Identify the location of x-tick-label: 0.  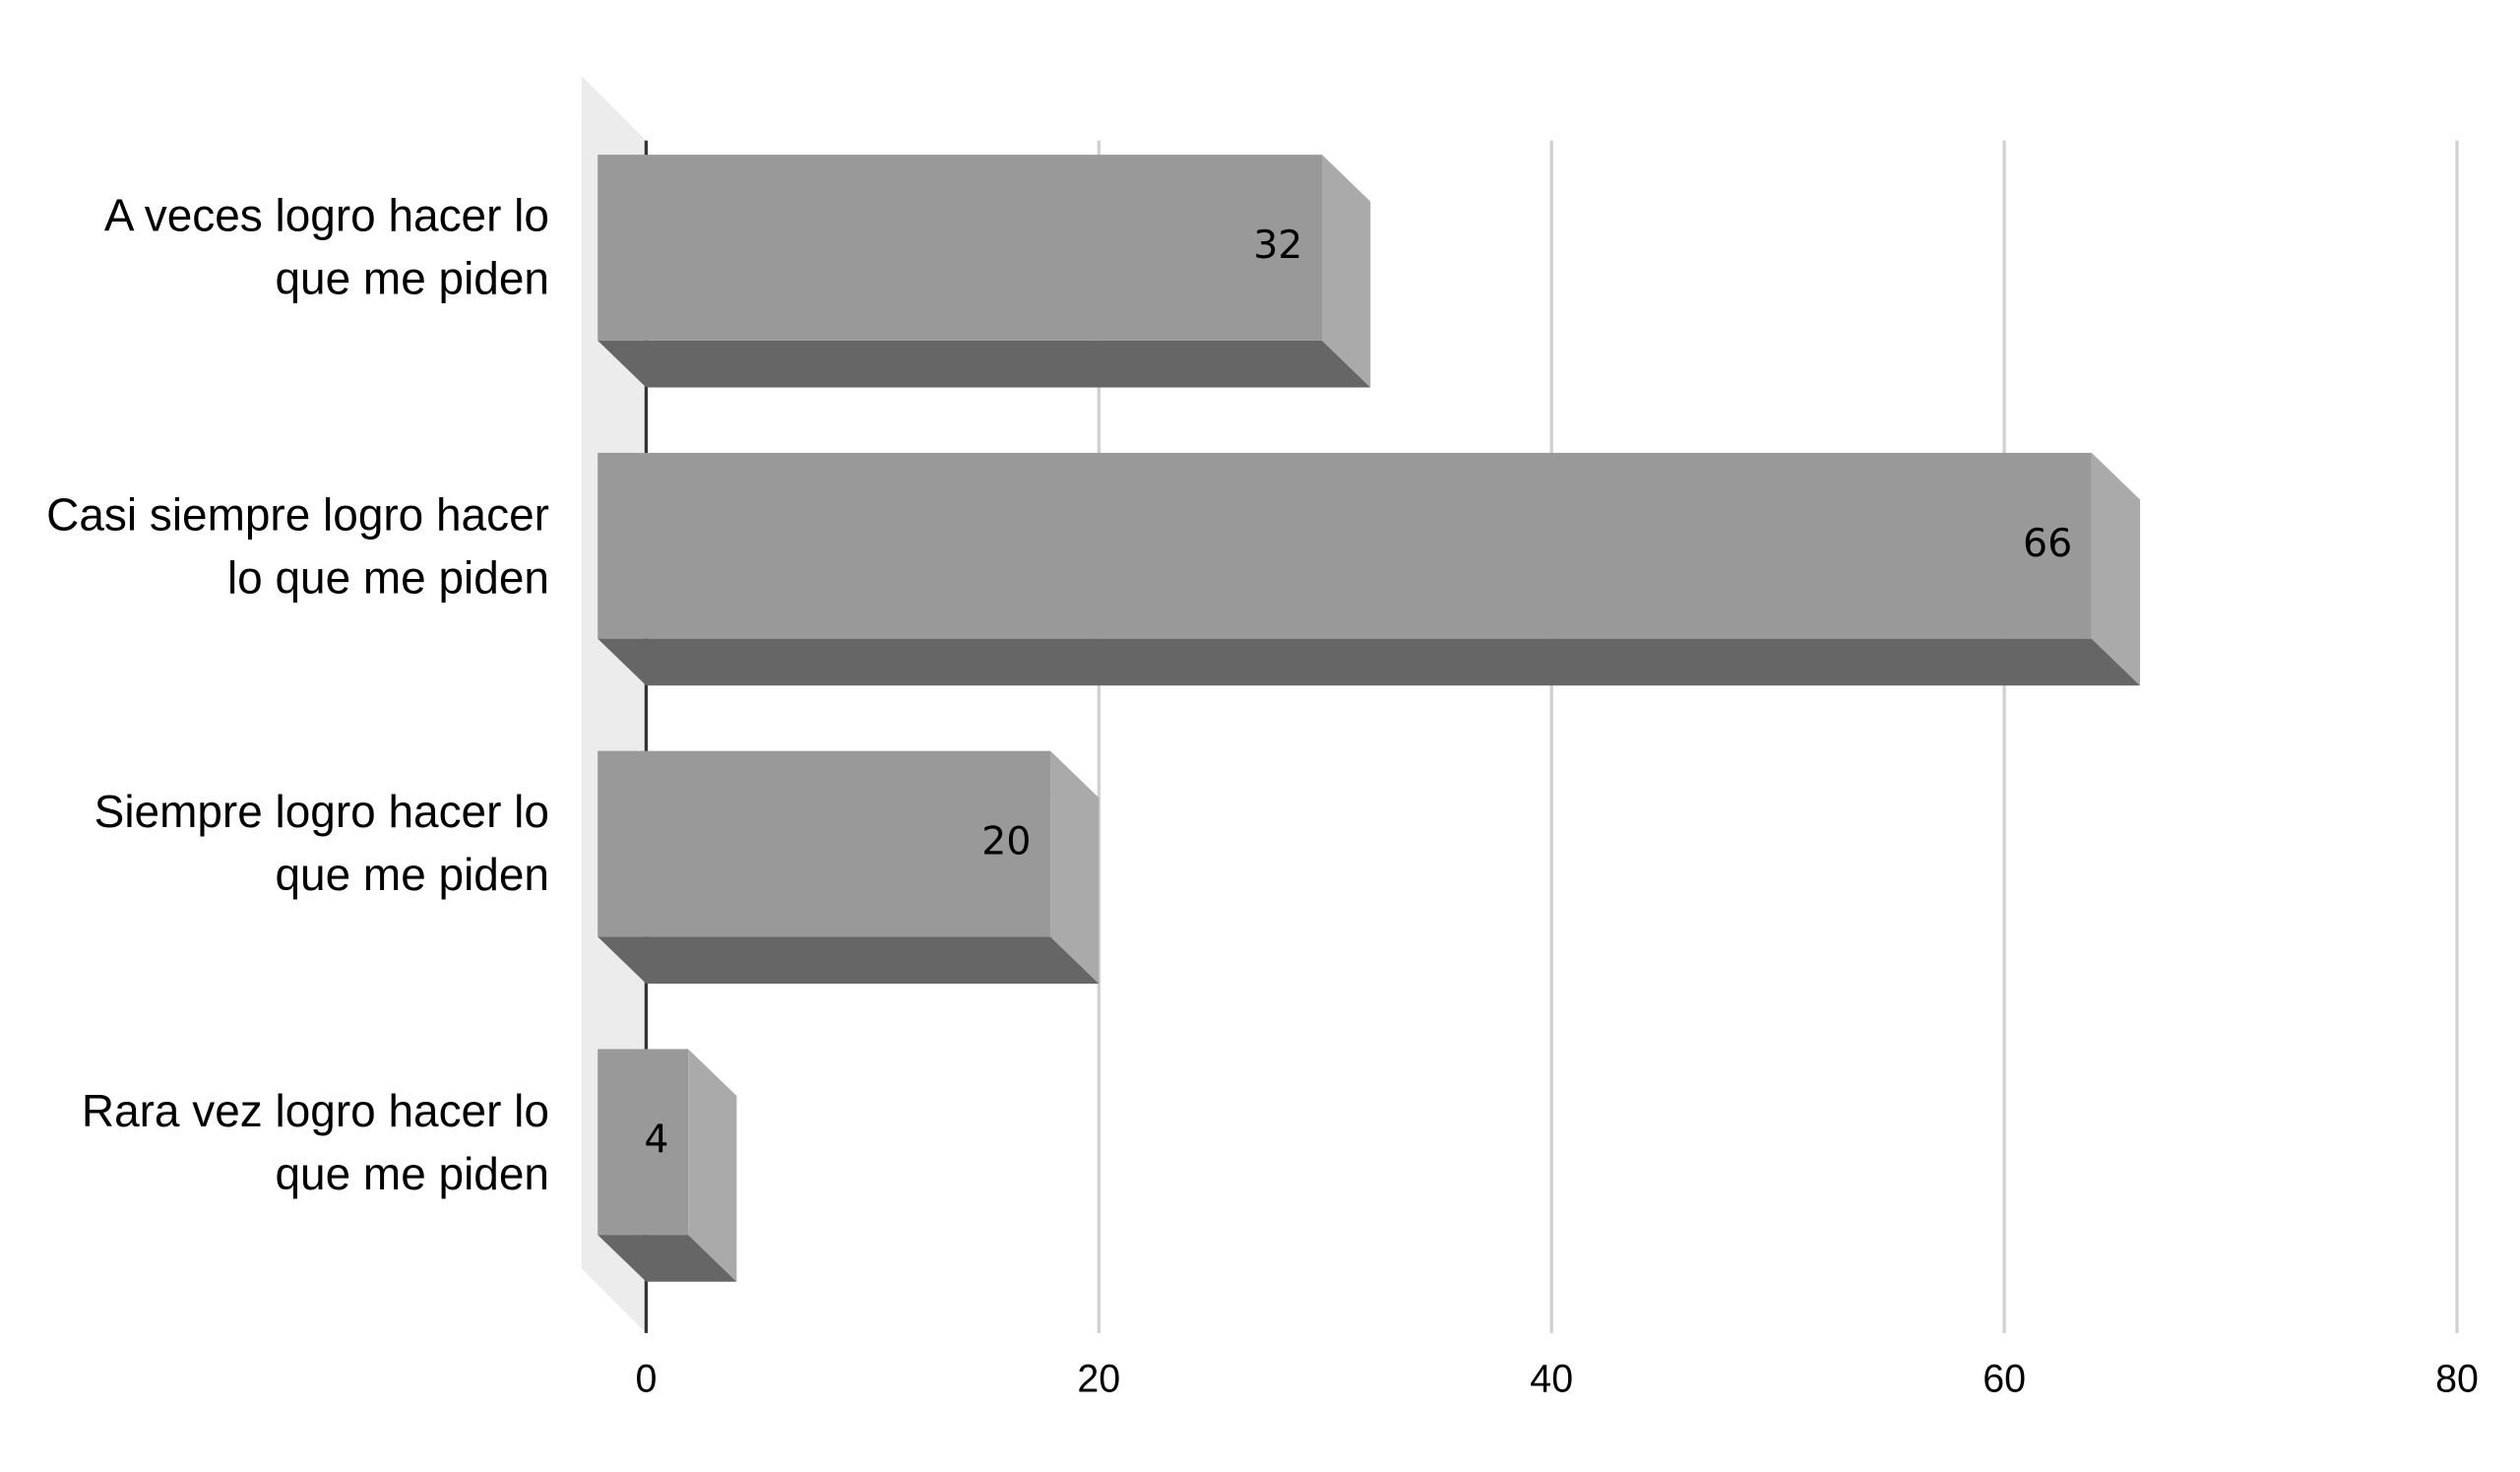
(646, 1378).